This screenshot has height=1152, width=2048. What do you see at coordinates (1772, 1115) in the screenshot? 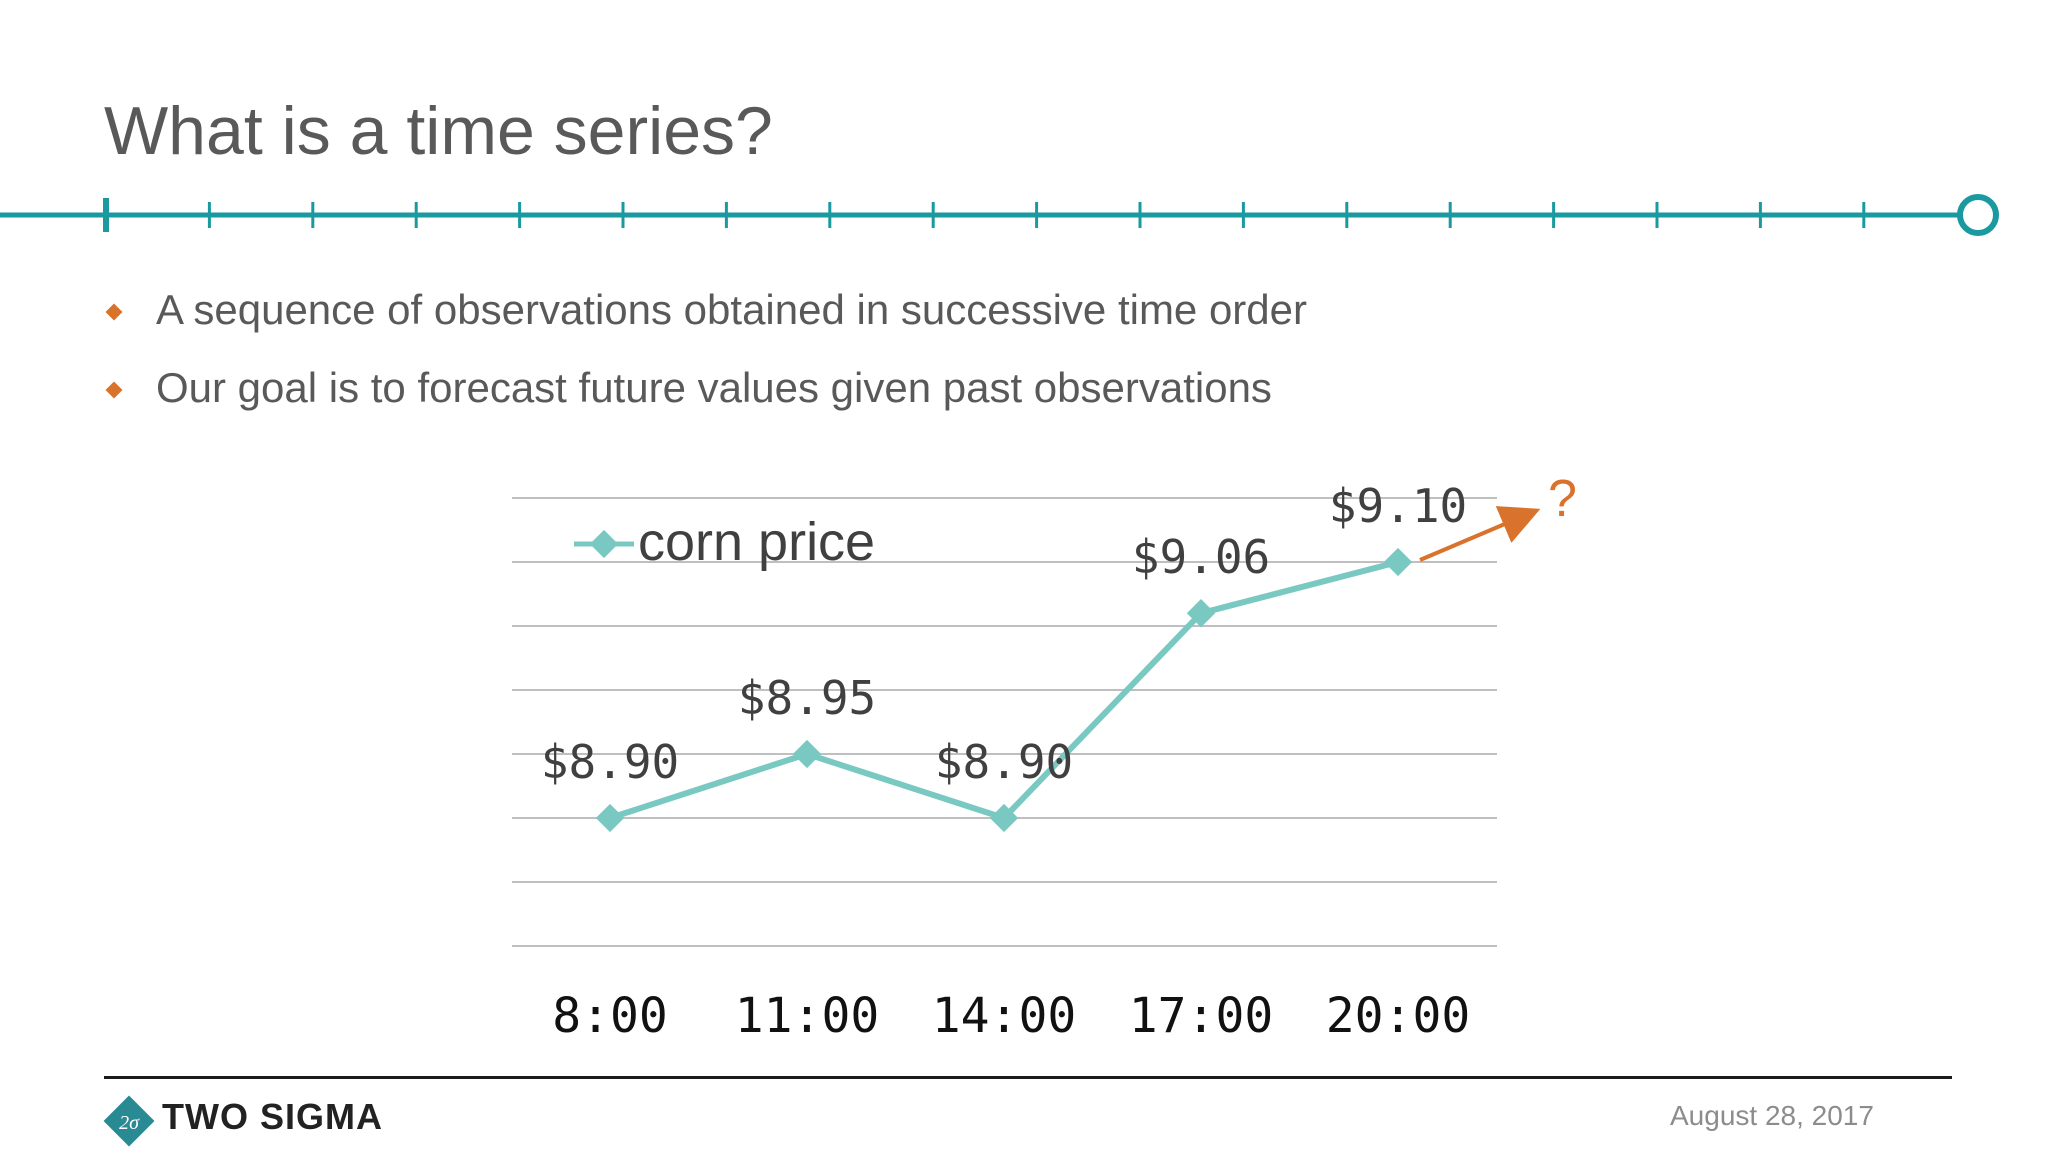
I see `footer-date: August 28, 2017` at bounding box center [1772, 1115].